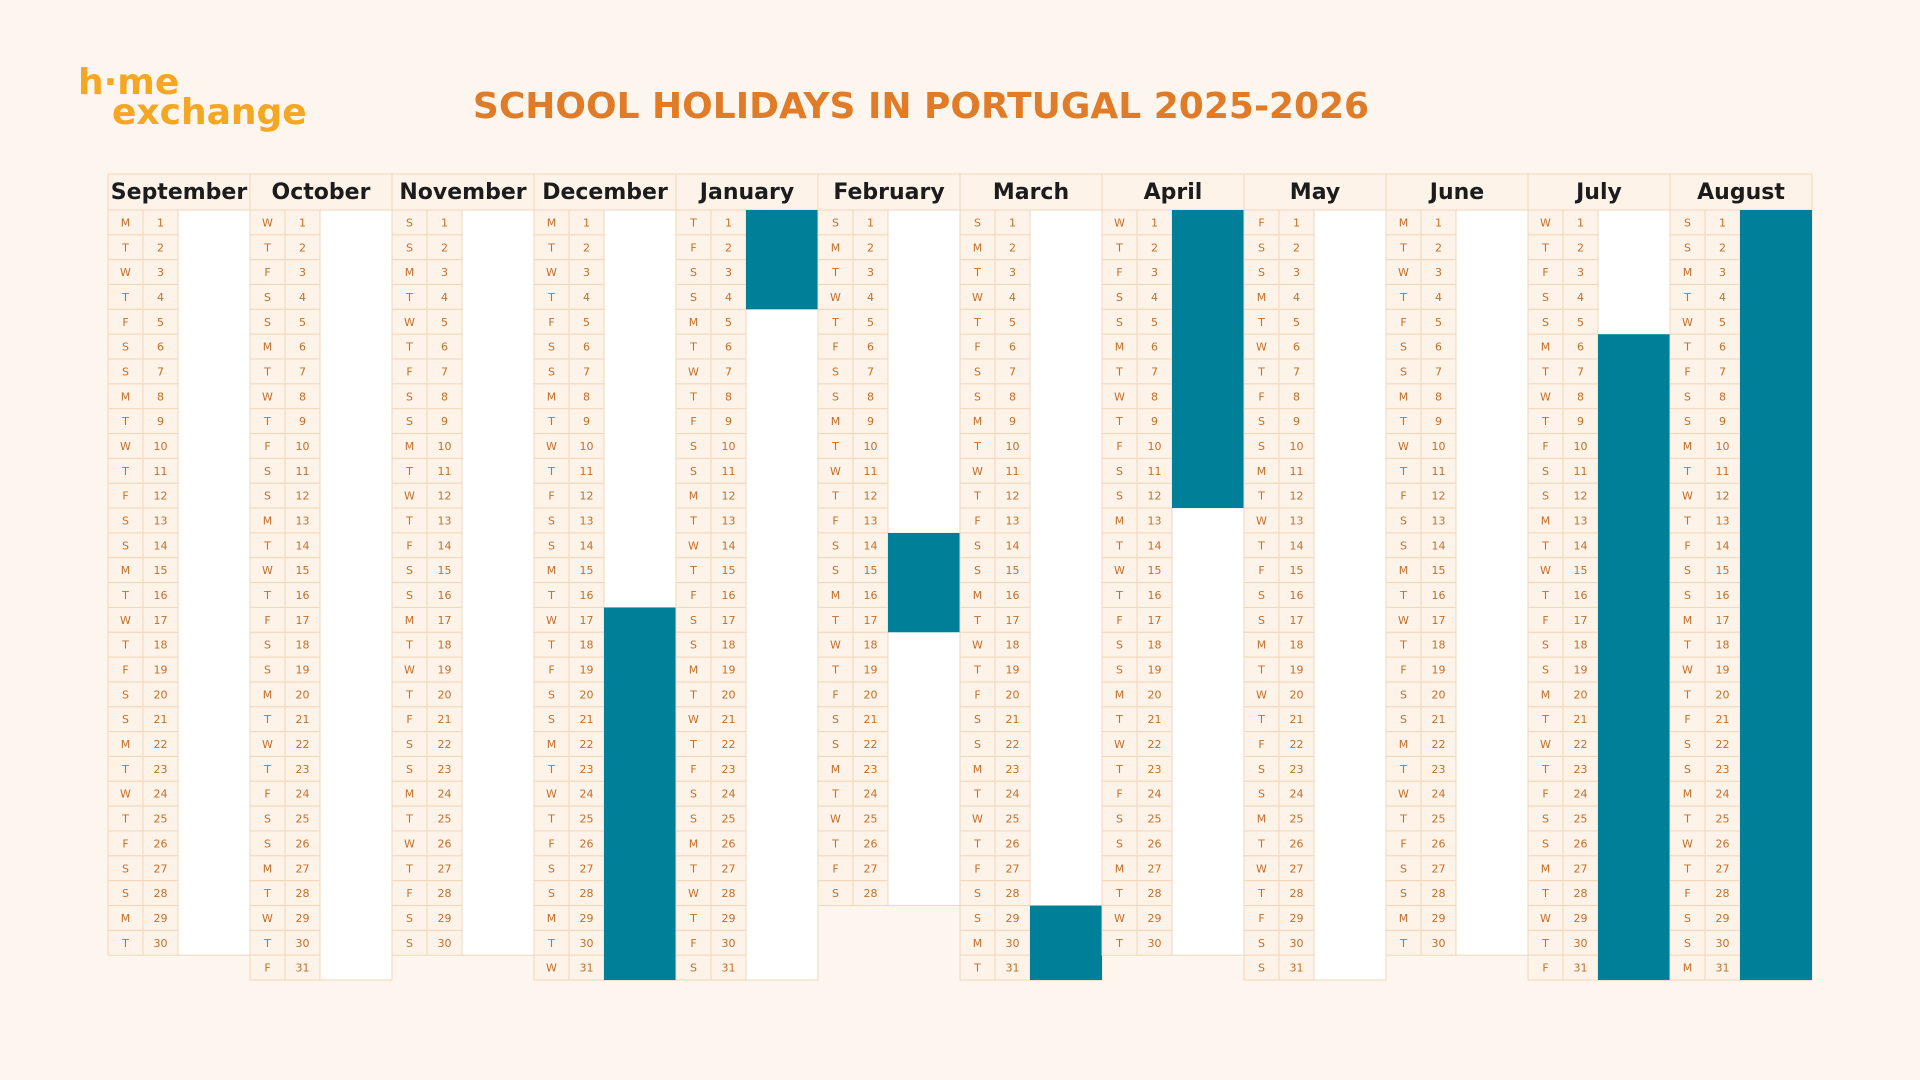 The height and width of the screenshot is (1080, 1920). I want to click on logo-top: h·me, so click(128, 82).